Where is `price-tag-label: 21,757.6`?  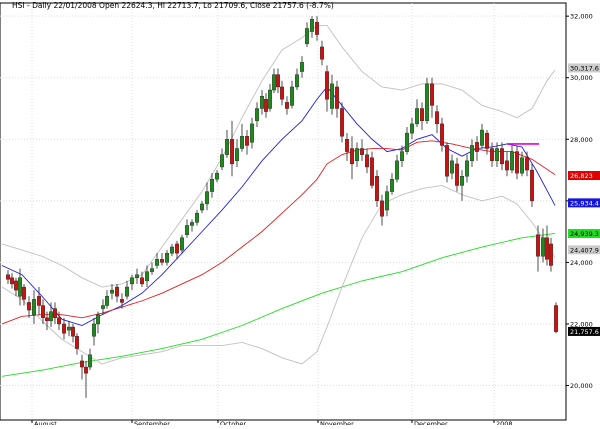
price-tag-label: 21,757.6 is located at coordinates (584, 332).